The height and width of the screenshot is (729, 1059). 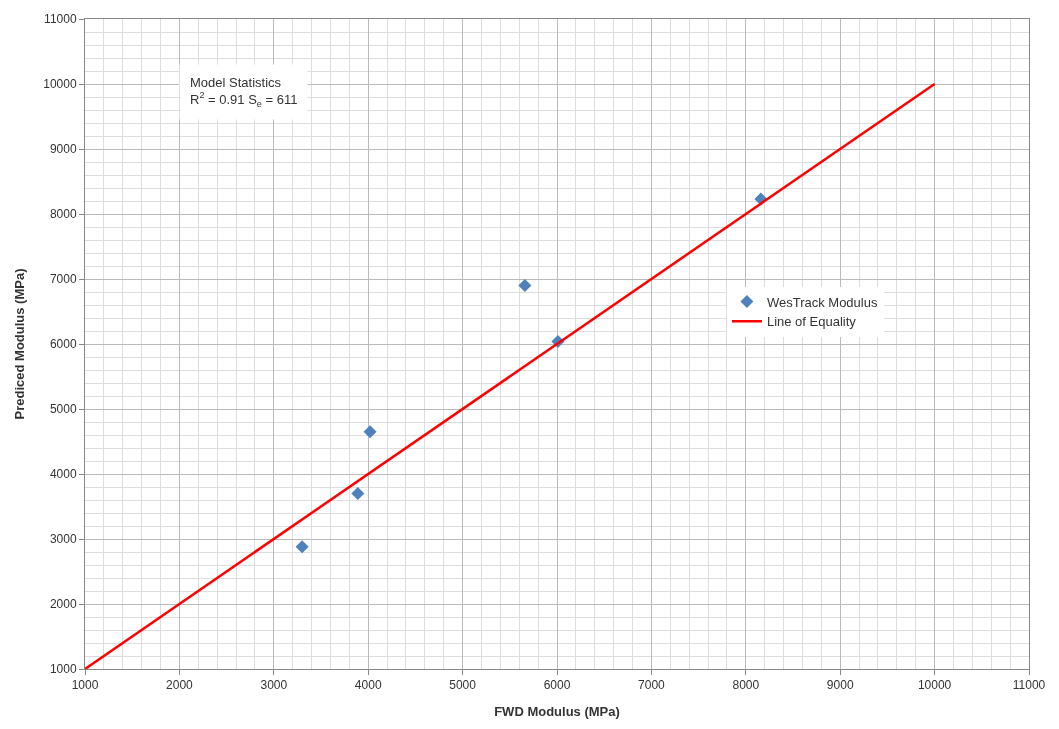 I want to click on x-tick-label: 9000, so click(x=840, y=685).